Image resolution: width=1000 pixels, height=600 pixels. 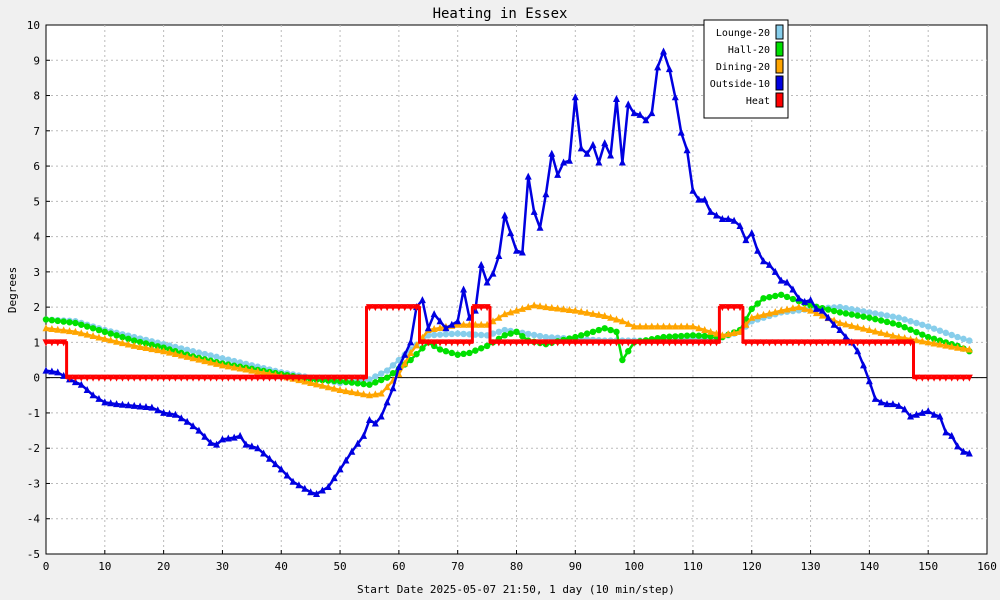 I want to click on series-heat, so click(x=507, y=343).